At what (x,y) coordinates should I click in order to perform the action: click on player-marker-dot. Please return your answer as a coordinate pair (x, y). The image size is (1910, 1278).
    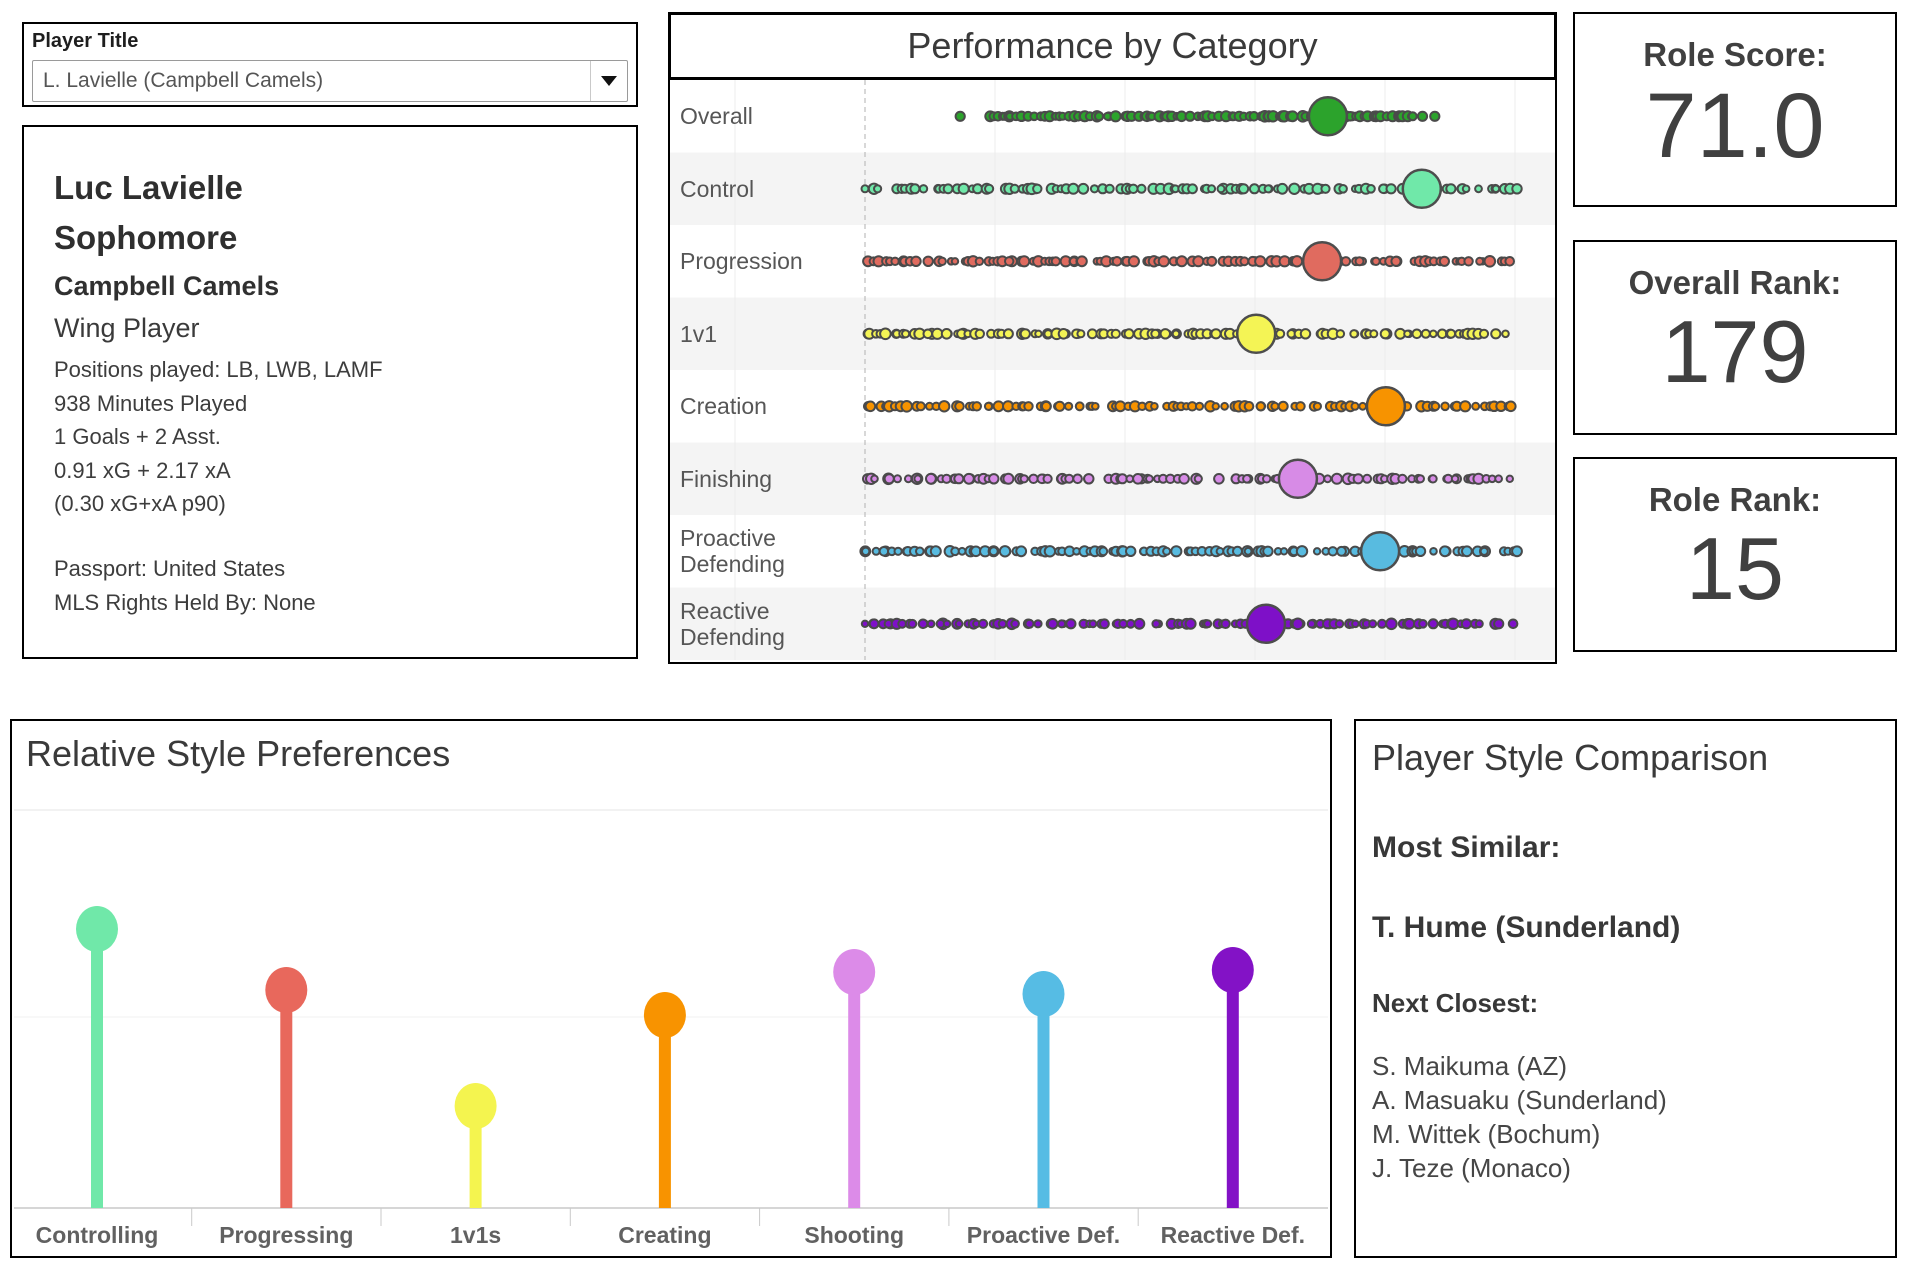
    Looking at the image, I should click on (1266, 624).